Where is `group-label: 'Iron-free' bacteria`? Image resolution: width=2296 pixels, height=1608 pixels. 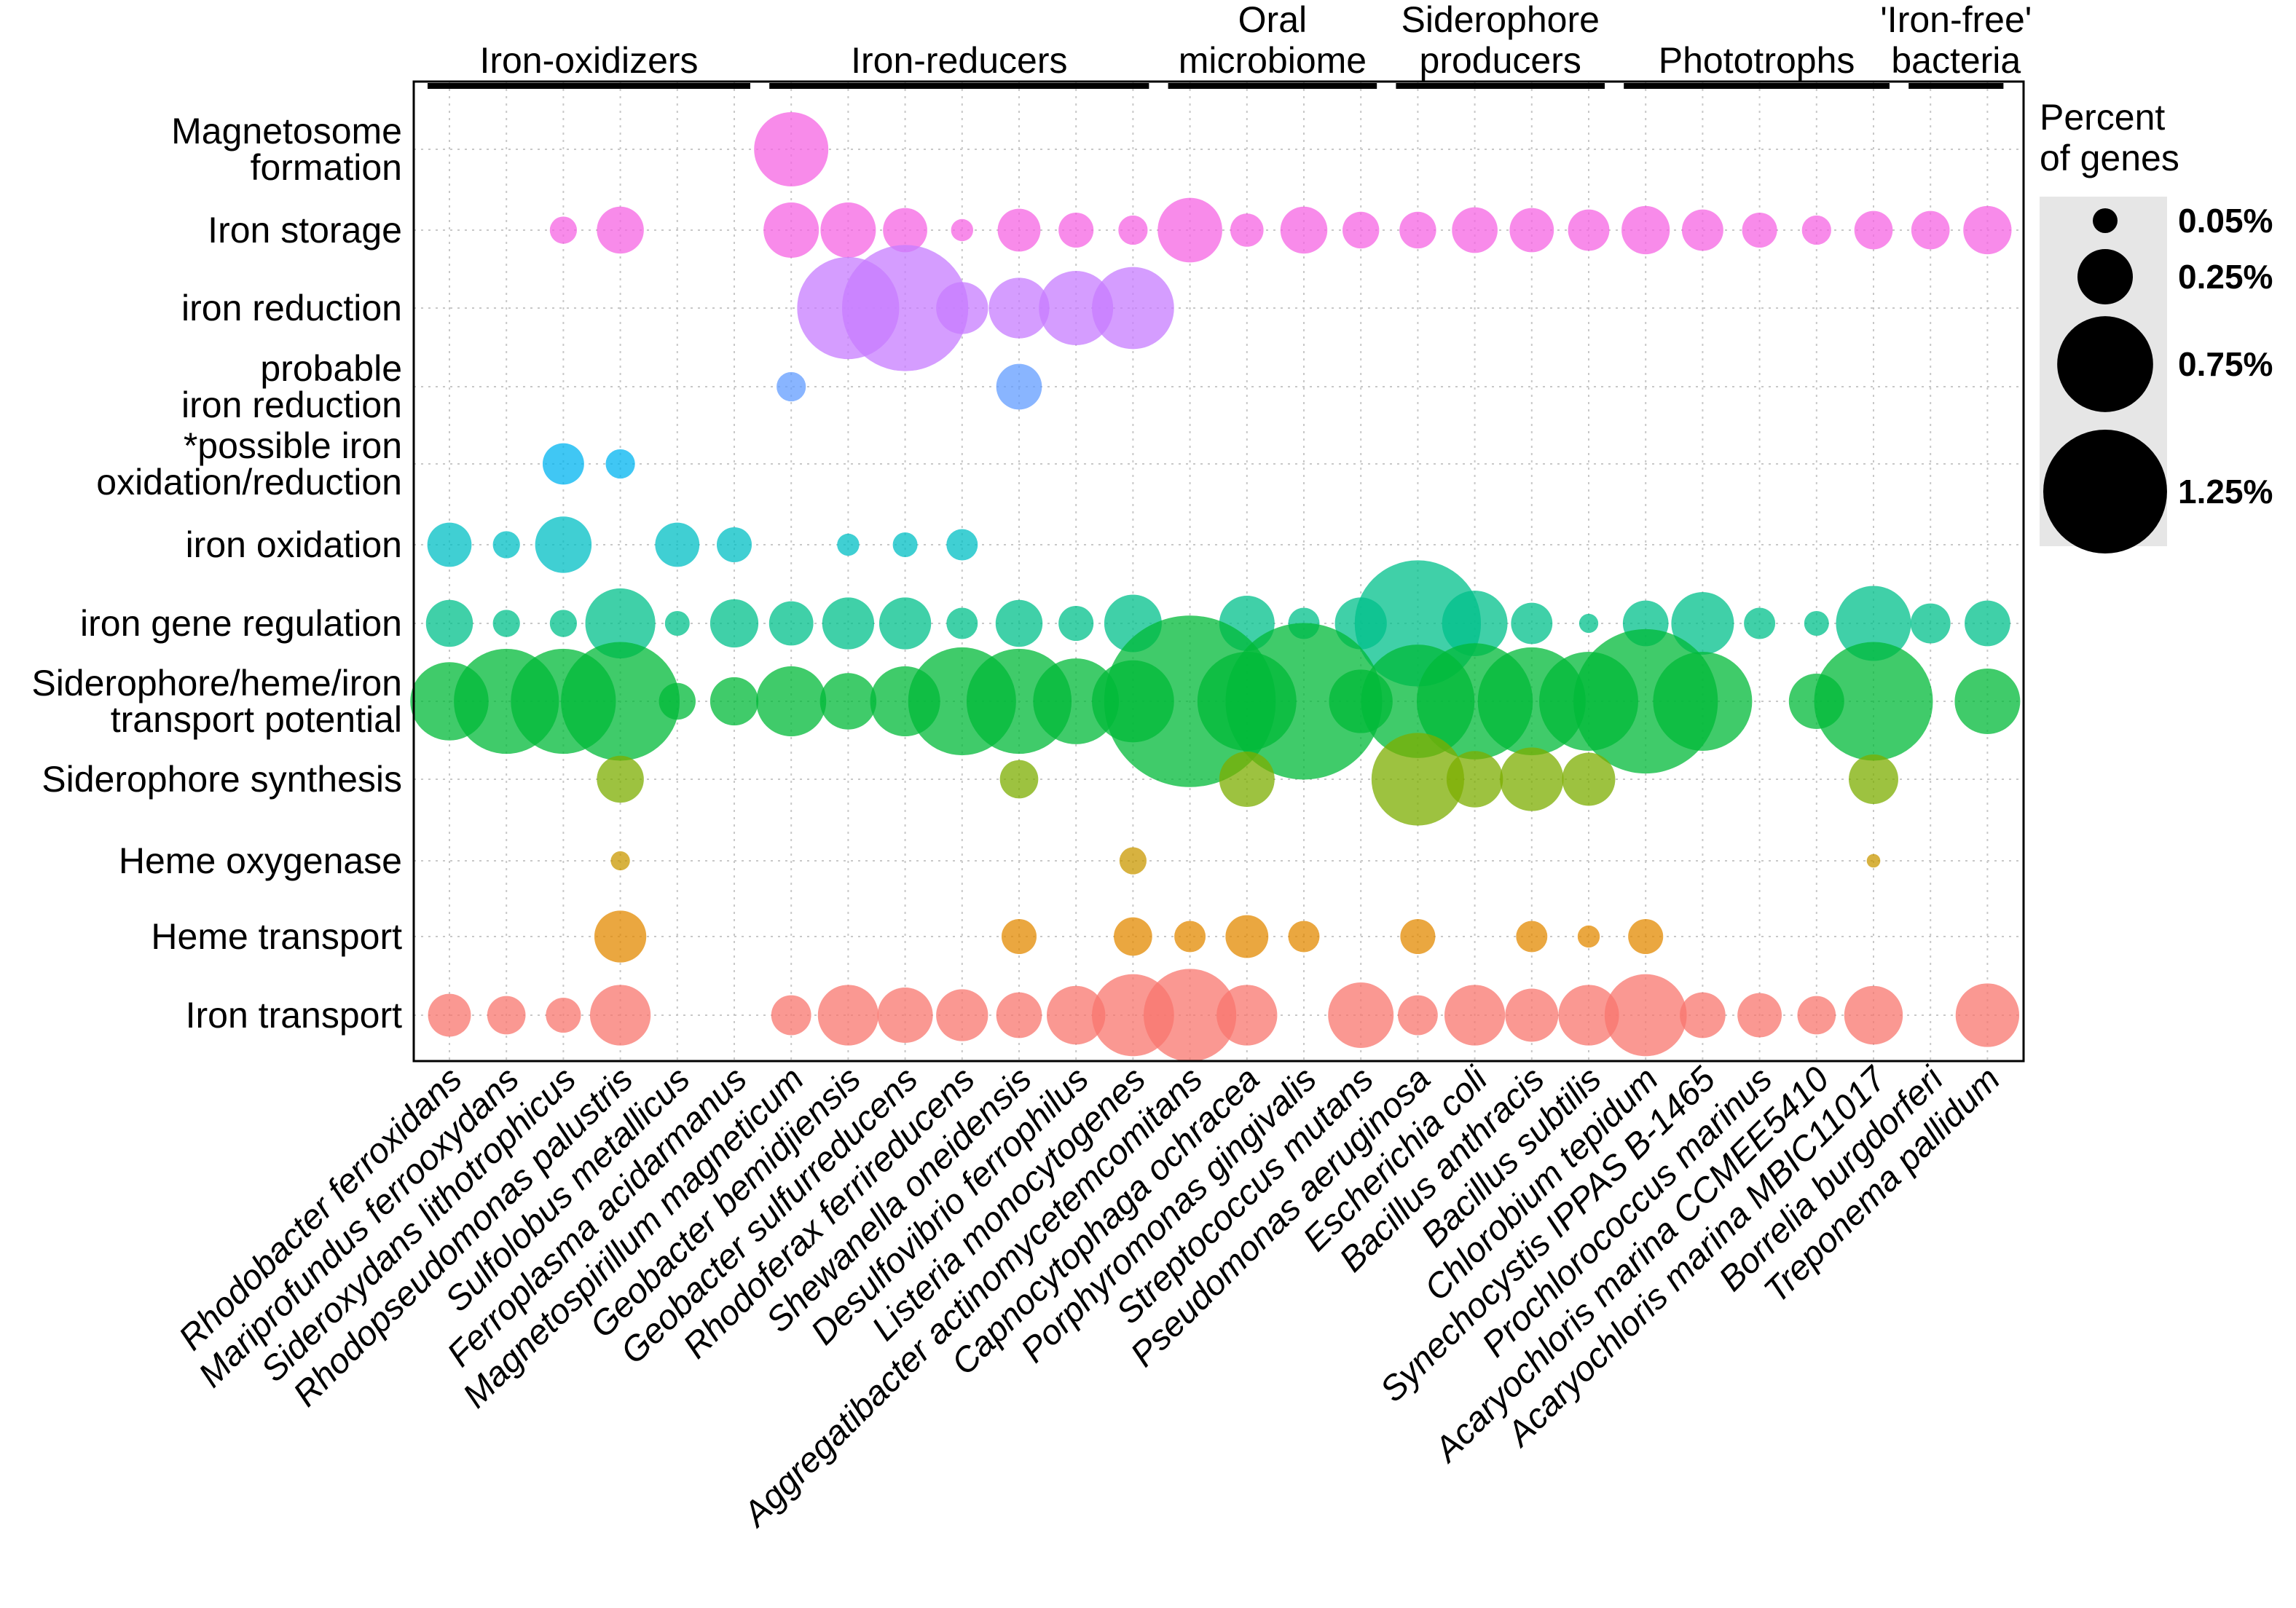 group-label: 'Iron-free' bacteria is located at coordinates (1956, 40).